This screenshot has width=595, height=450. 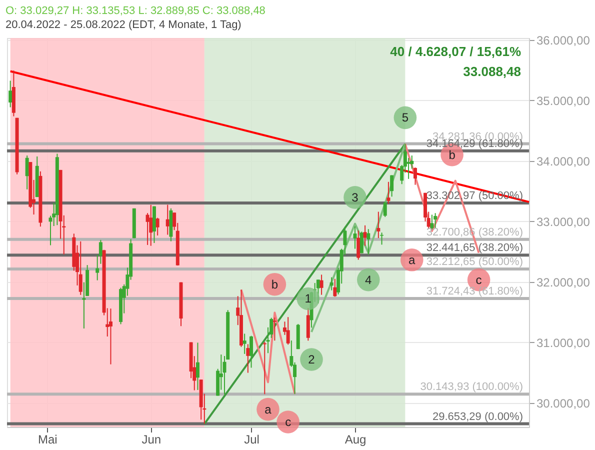 I want to click on y-tick-label: 31.000,00, so click(x=563, y=343).